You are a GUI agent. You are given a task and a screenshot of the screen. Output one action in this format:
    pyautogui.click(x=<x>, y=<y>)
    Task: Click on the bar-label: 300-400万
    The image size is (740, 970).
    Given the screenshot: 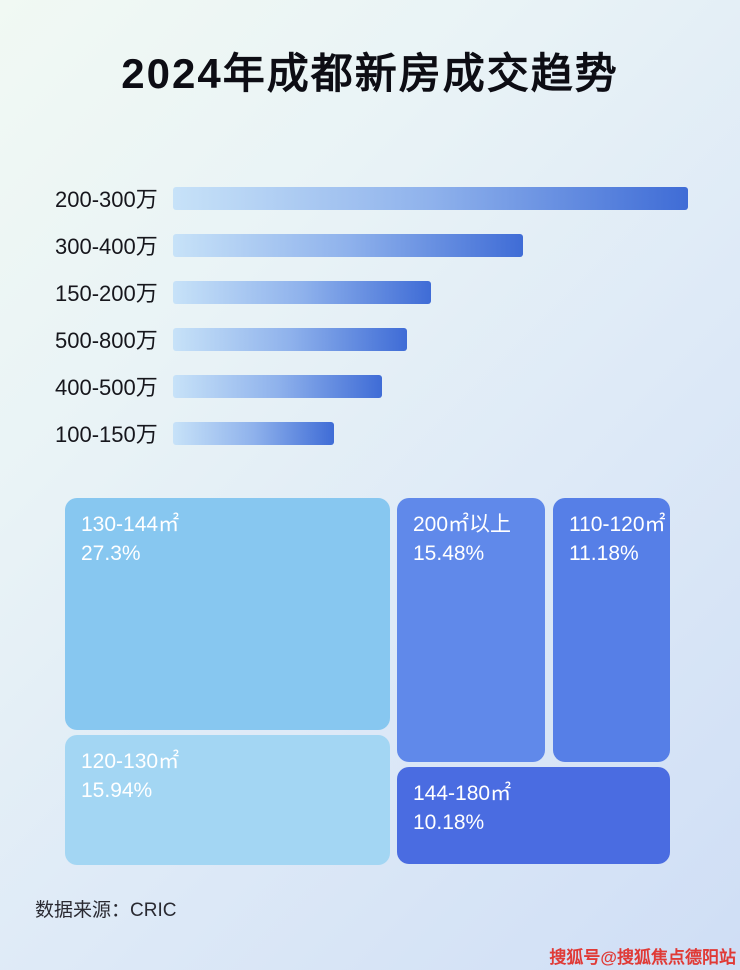 What is the action you would take?
    pyautogui.click(x=106, y=246)
    